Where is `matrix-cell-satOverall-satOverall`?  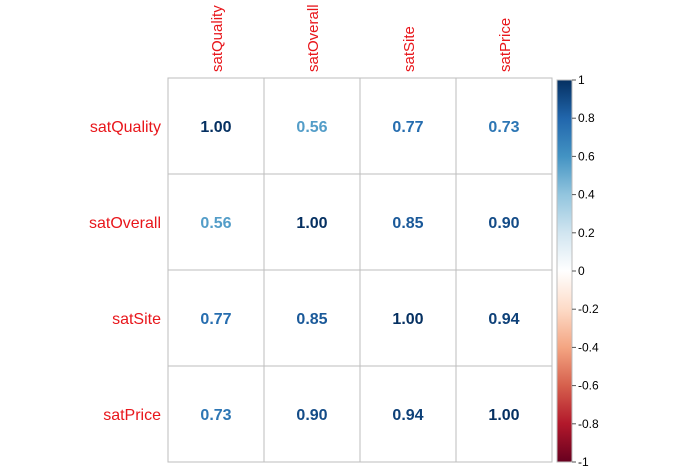
matrix-cell-satOverall-satOverall is located at coordinates (312, 222).